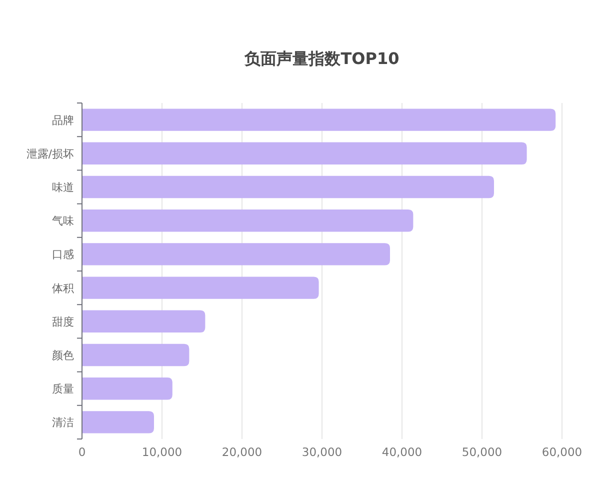 This screenshot has height=486, width=589. What do you see at coordinates (63, 187) in the screenshot?
I see `y-tick-label: 味道` at bounding box center [63, 187].